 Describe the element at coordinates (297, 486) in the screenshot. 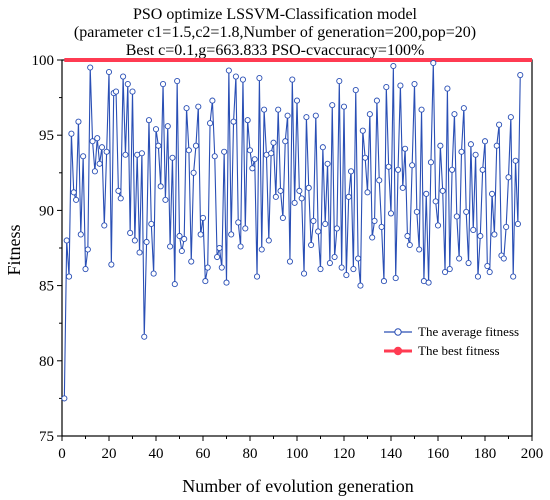

I see `x-axis-title: Number of evolution generation` at that location.